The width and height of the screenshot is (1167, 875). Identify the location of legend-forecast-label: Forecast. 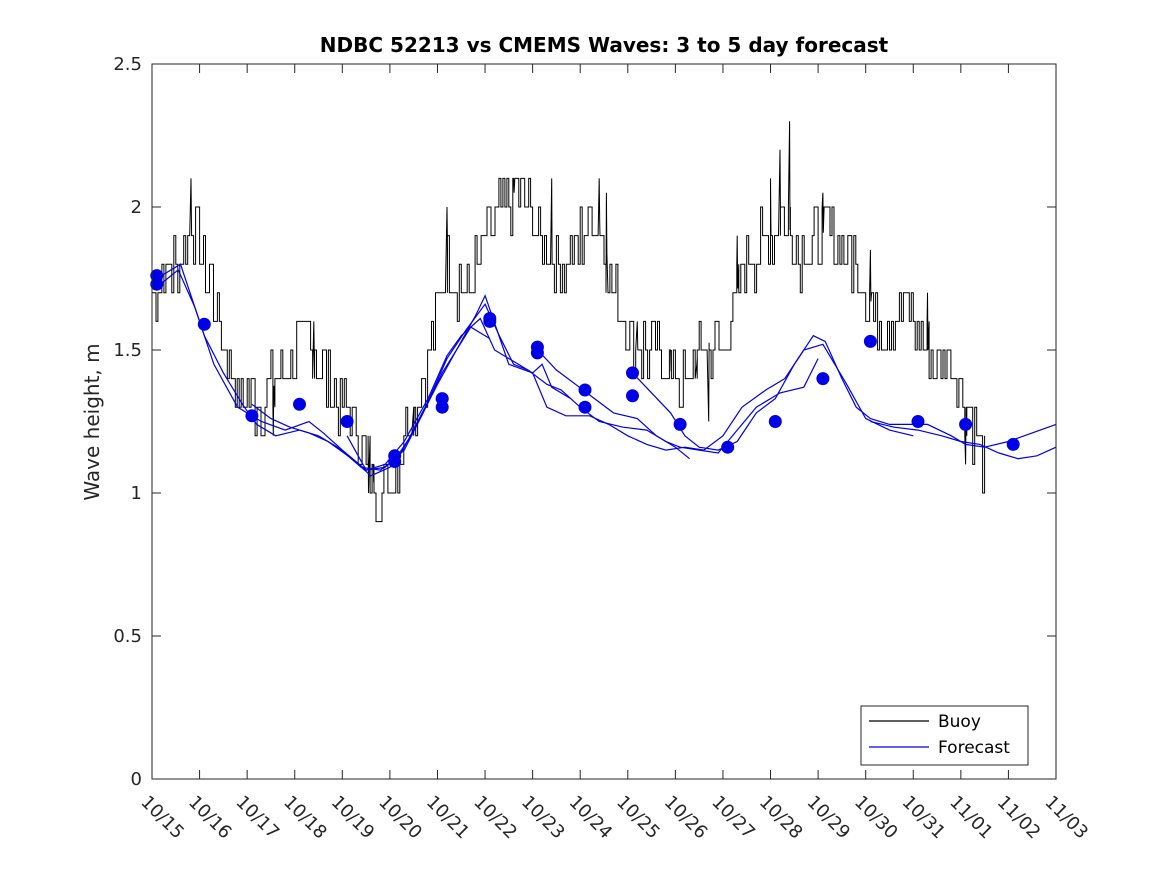
(974, 748).